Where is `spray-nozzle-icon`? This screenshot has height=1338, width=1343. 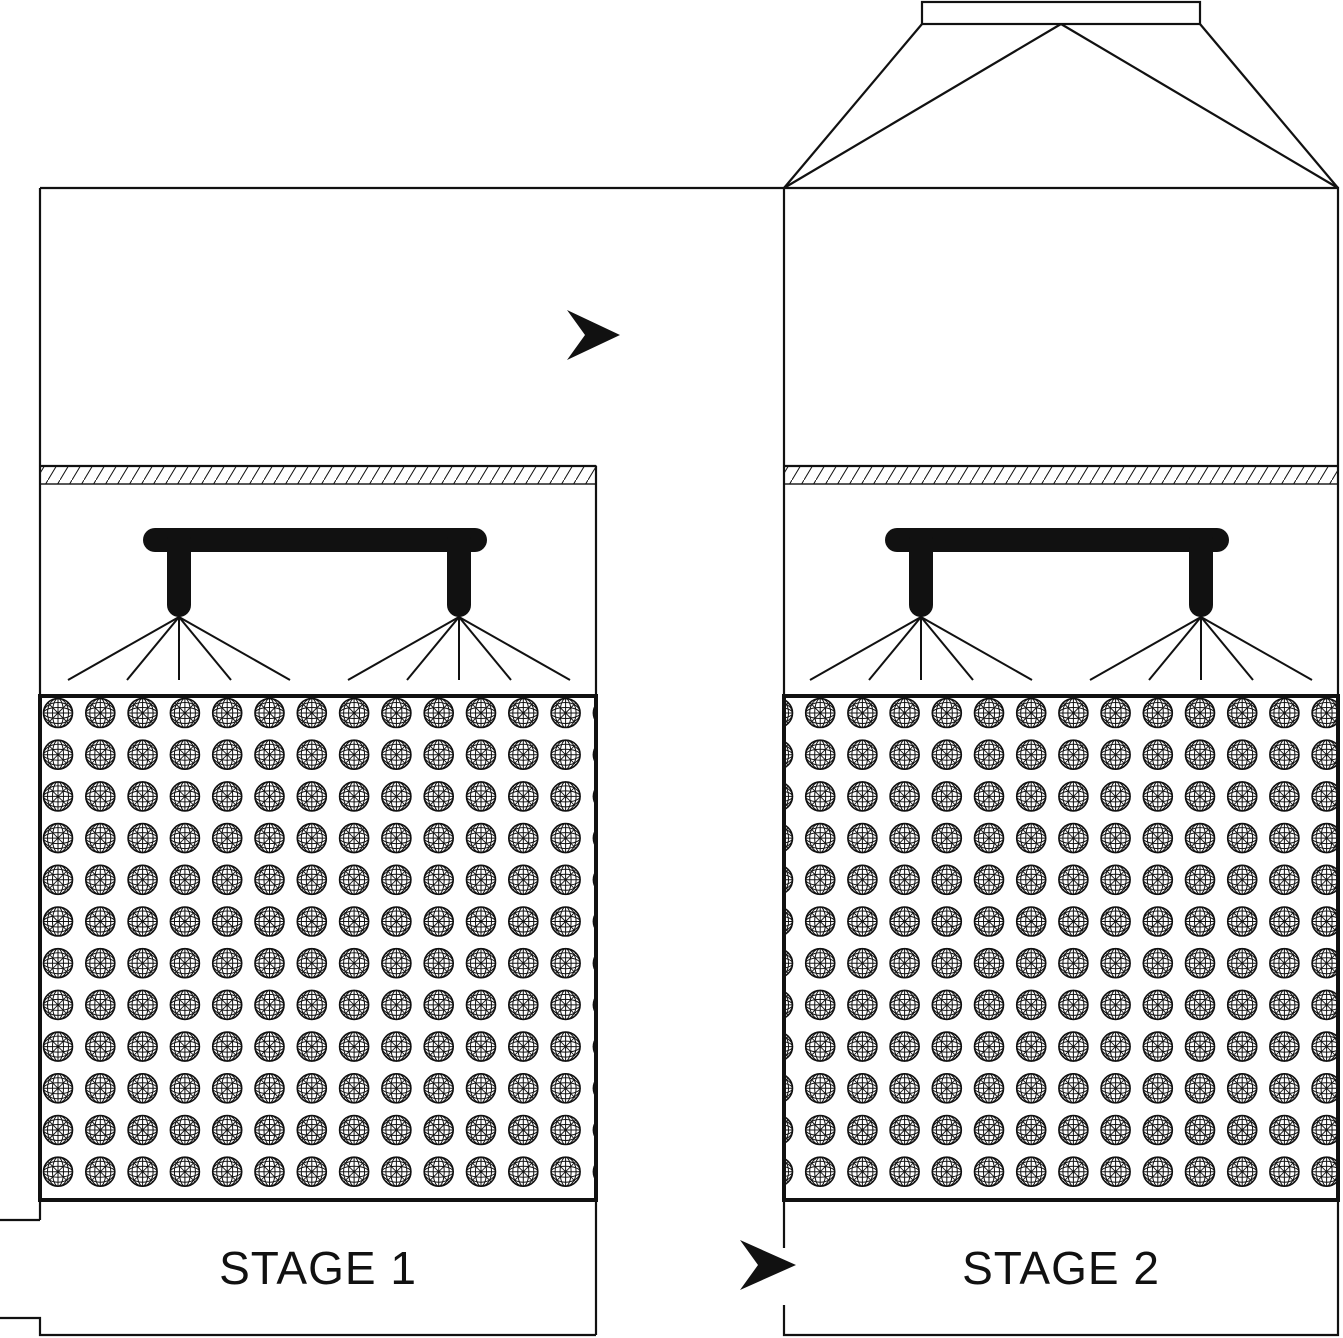
spray-nozzle-icon is located at coordinates (459, 648).